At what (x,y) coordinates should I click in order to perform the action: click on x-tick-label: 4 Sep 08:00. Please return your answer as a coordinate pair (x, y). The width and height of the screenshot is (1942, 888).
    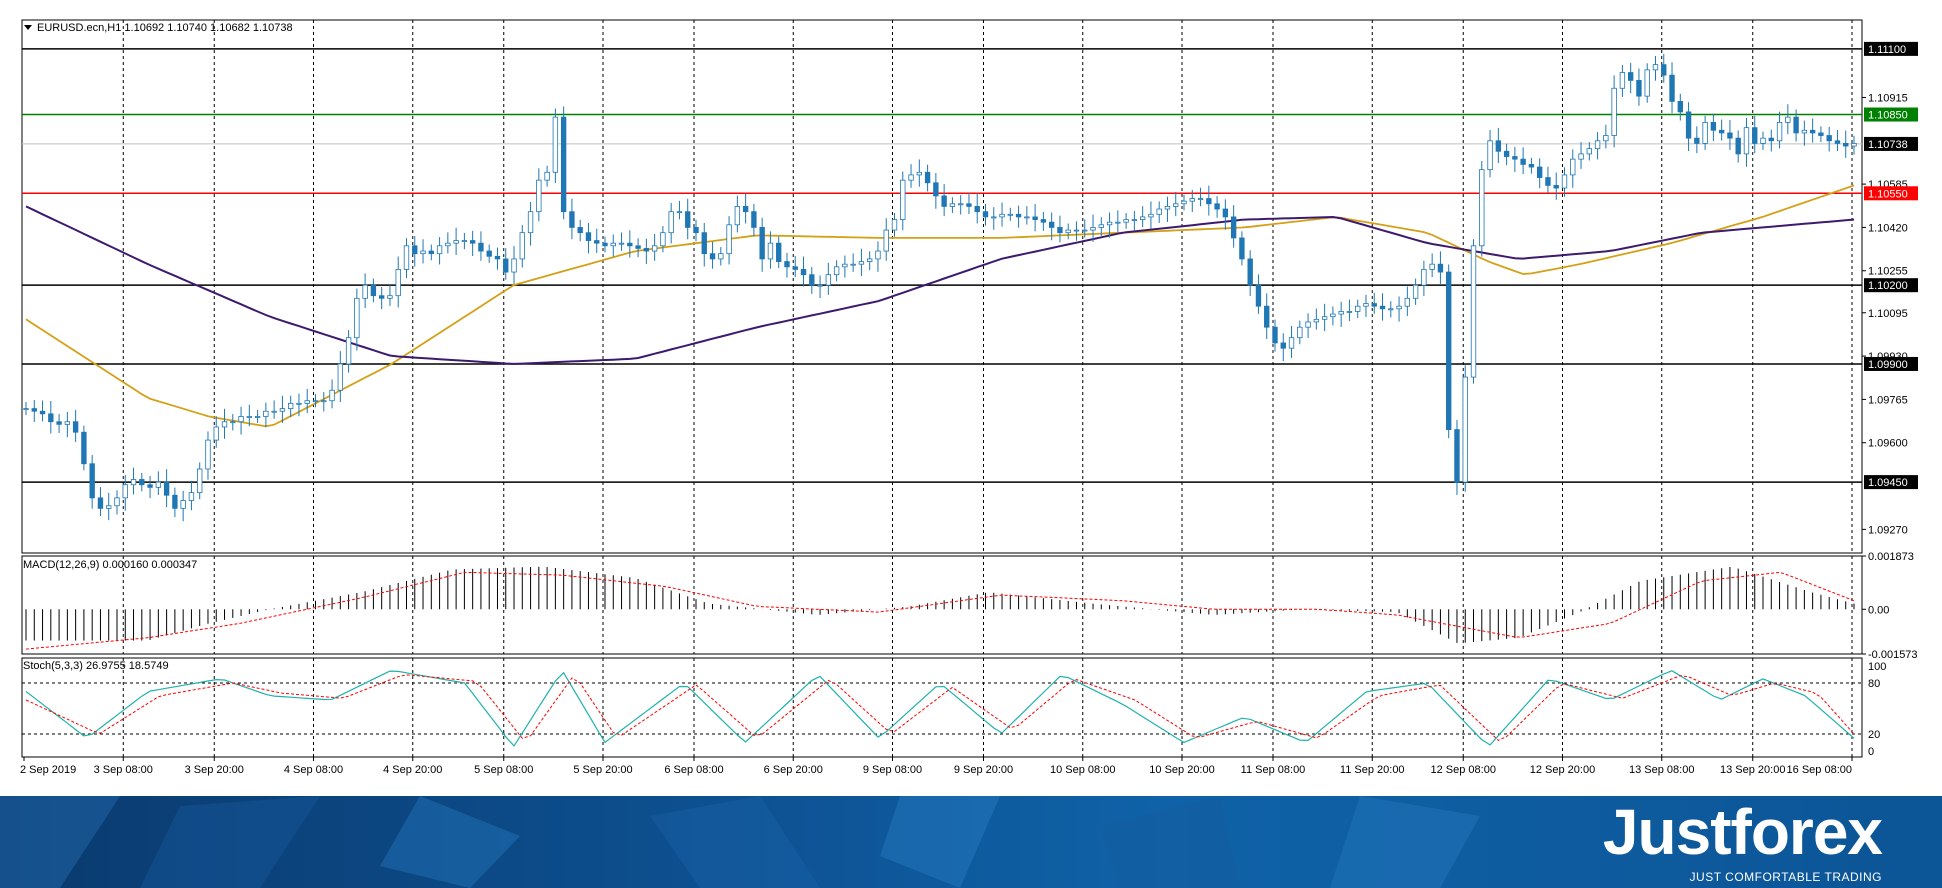
    Looking at the image, I should click on (313, 770).